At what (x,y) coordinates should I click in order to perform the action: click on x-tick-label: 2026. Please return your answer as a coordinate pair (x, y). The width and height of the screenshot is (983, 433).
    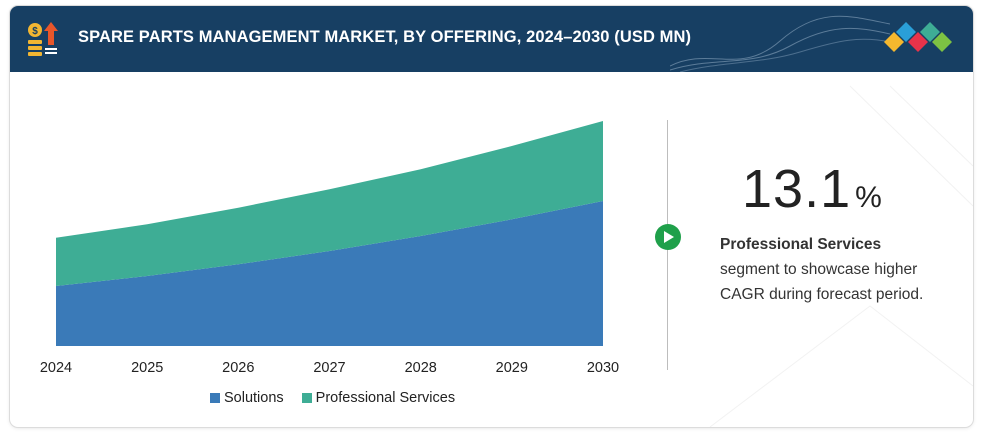
    Looking at the image, I should click on (238, 368).